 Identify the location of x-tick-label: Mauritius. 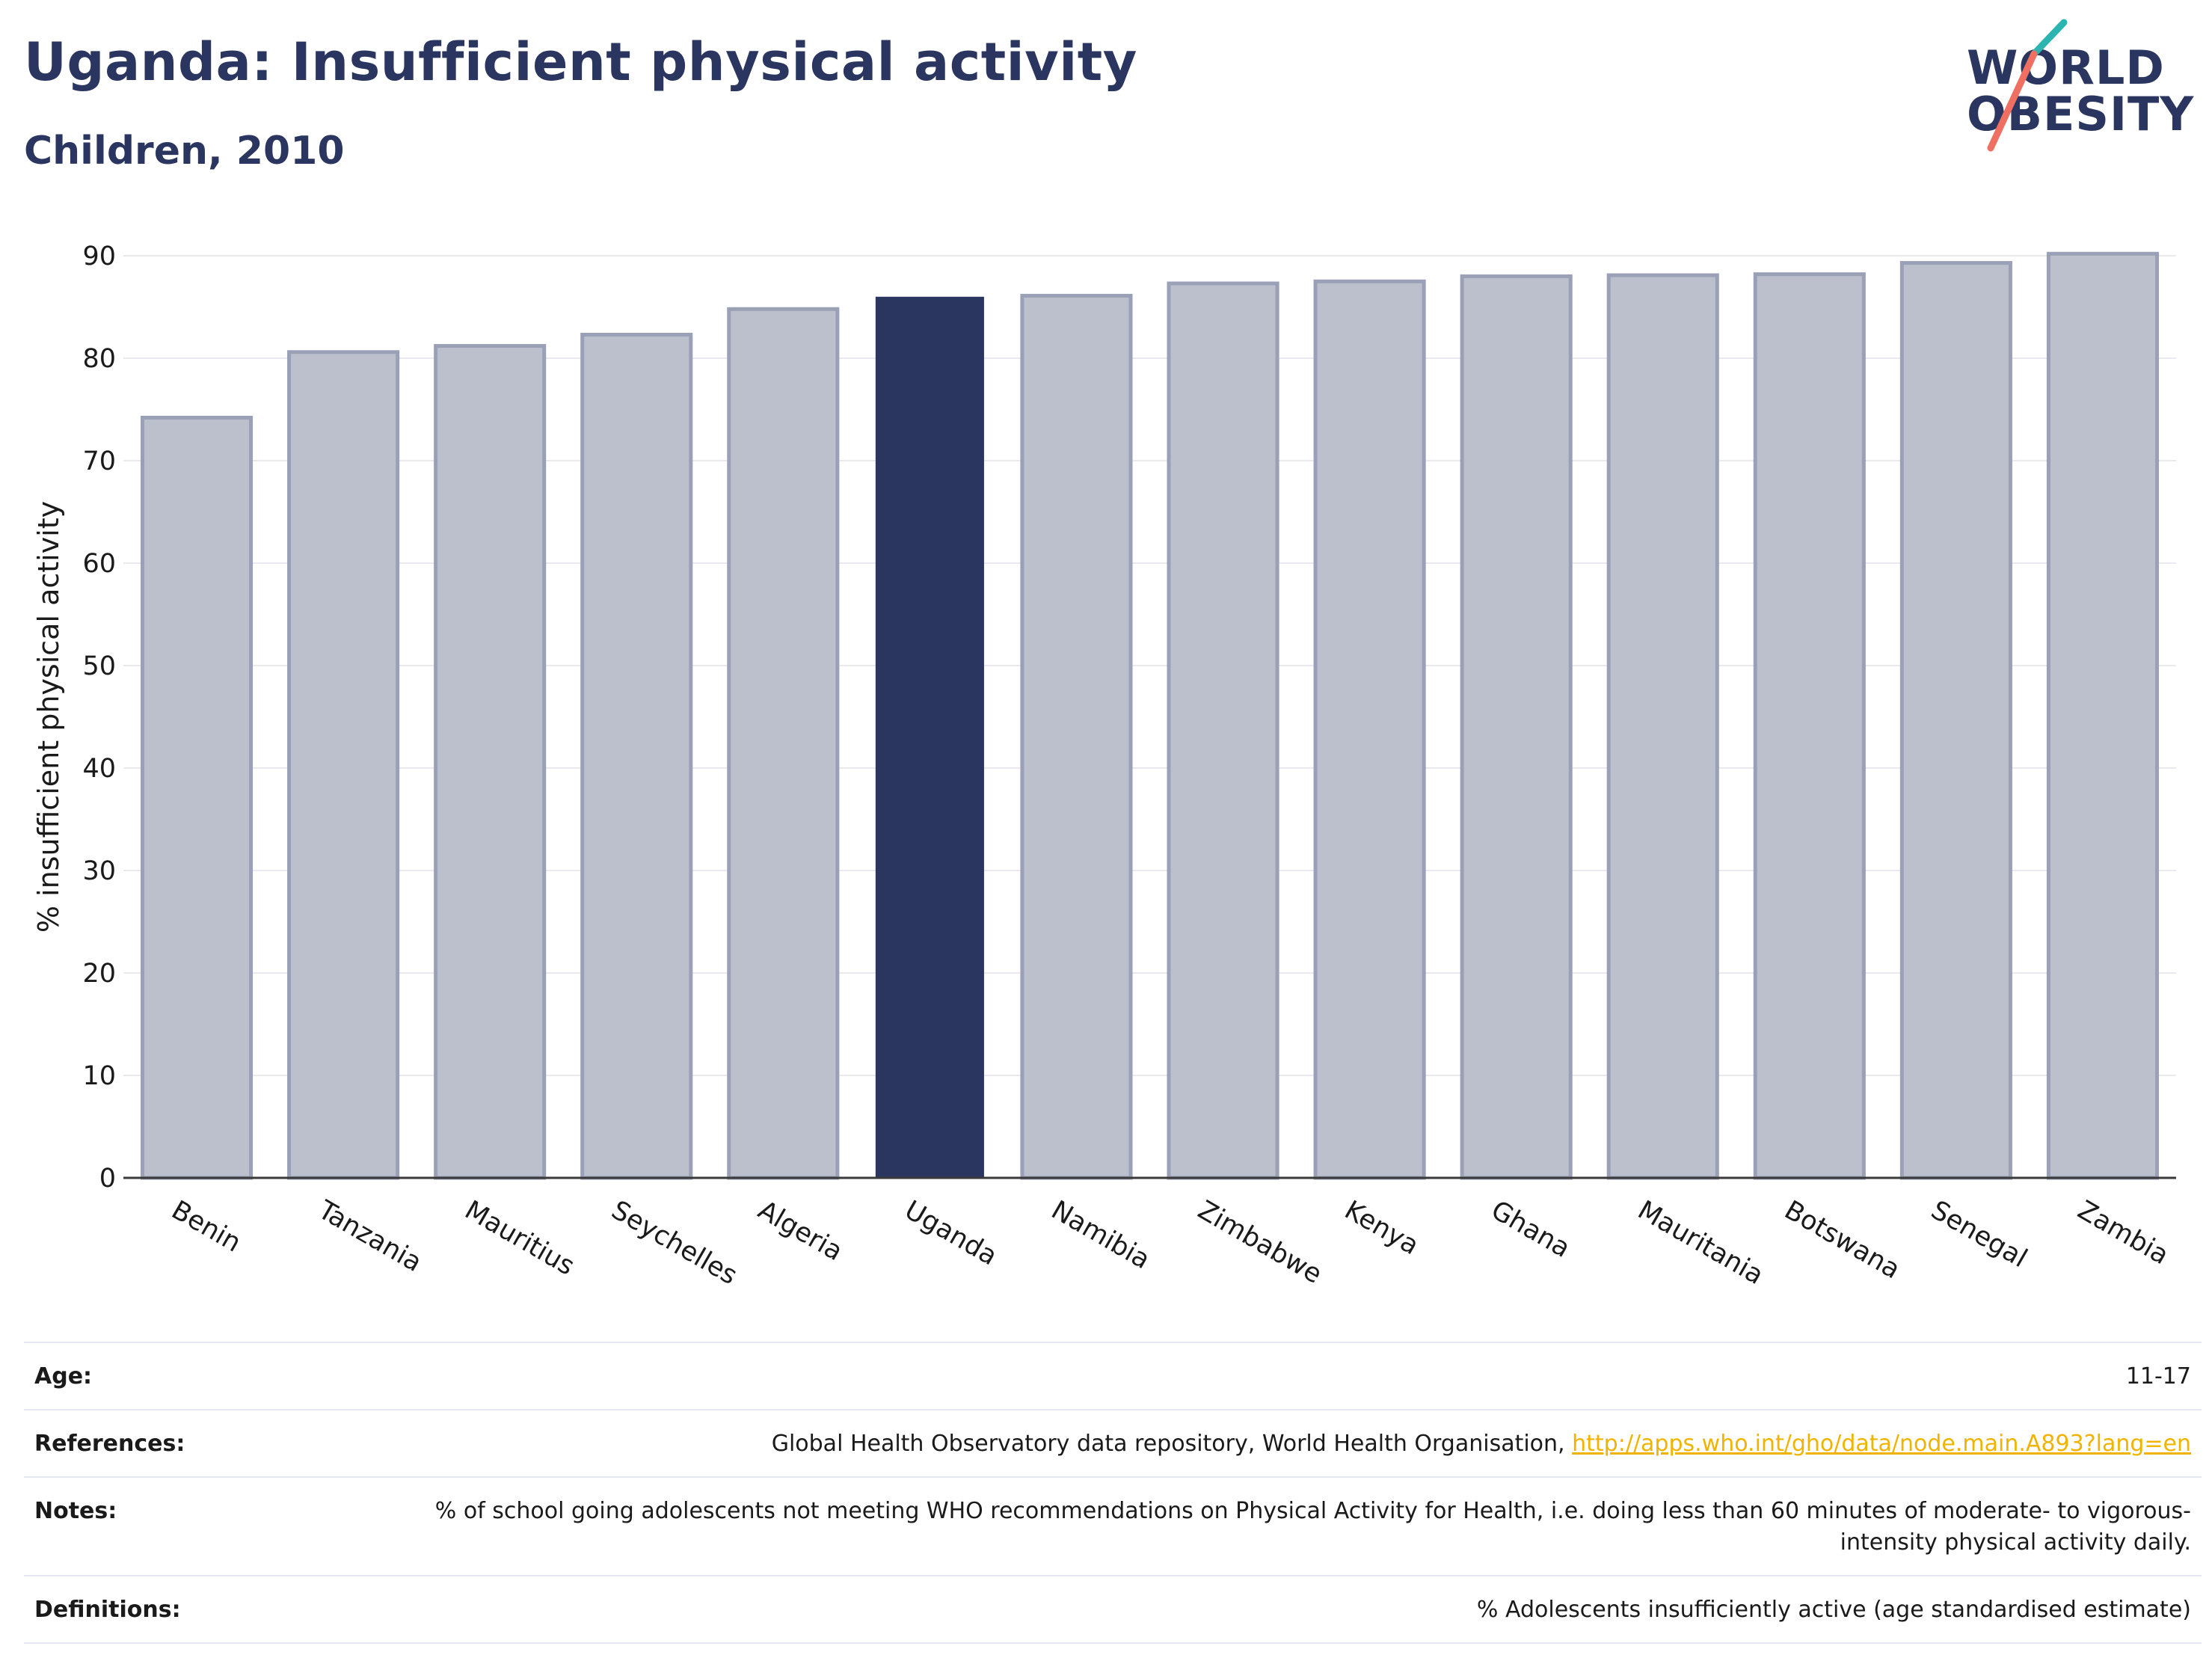
(520, 1238).